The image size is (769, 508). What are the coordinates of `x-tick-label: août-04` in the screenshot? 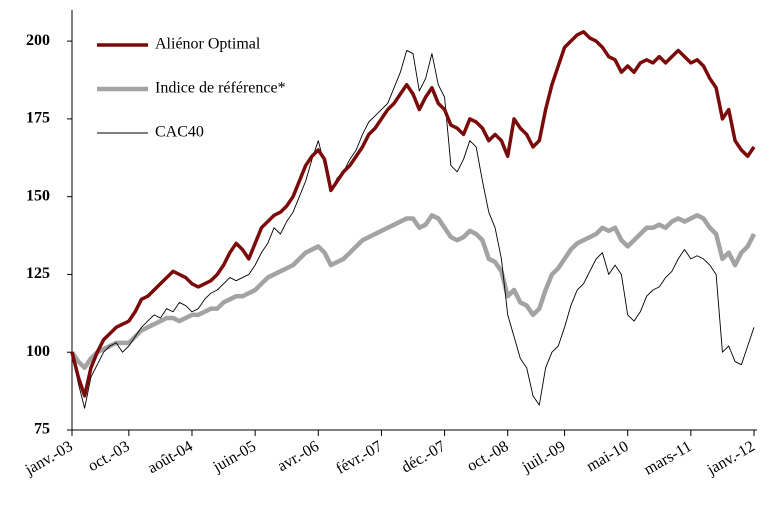 It's located at (170, 457).